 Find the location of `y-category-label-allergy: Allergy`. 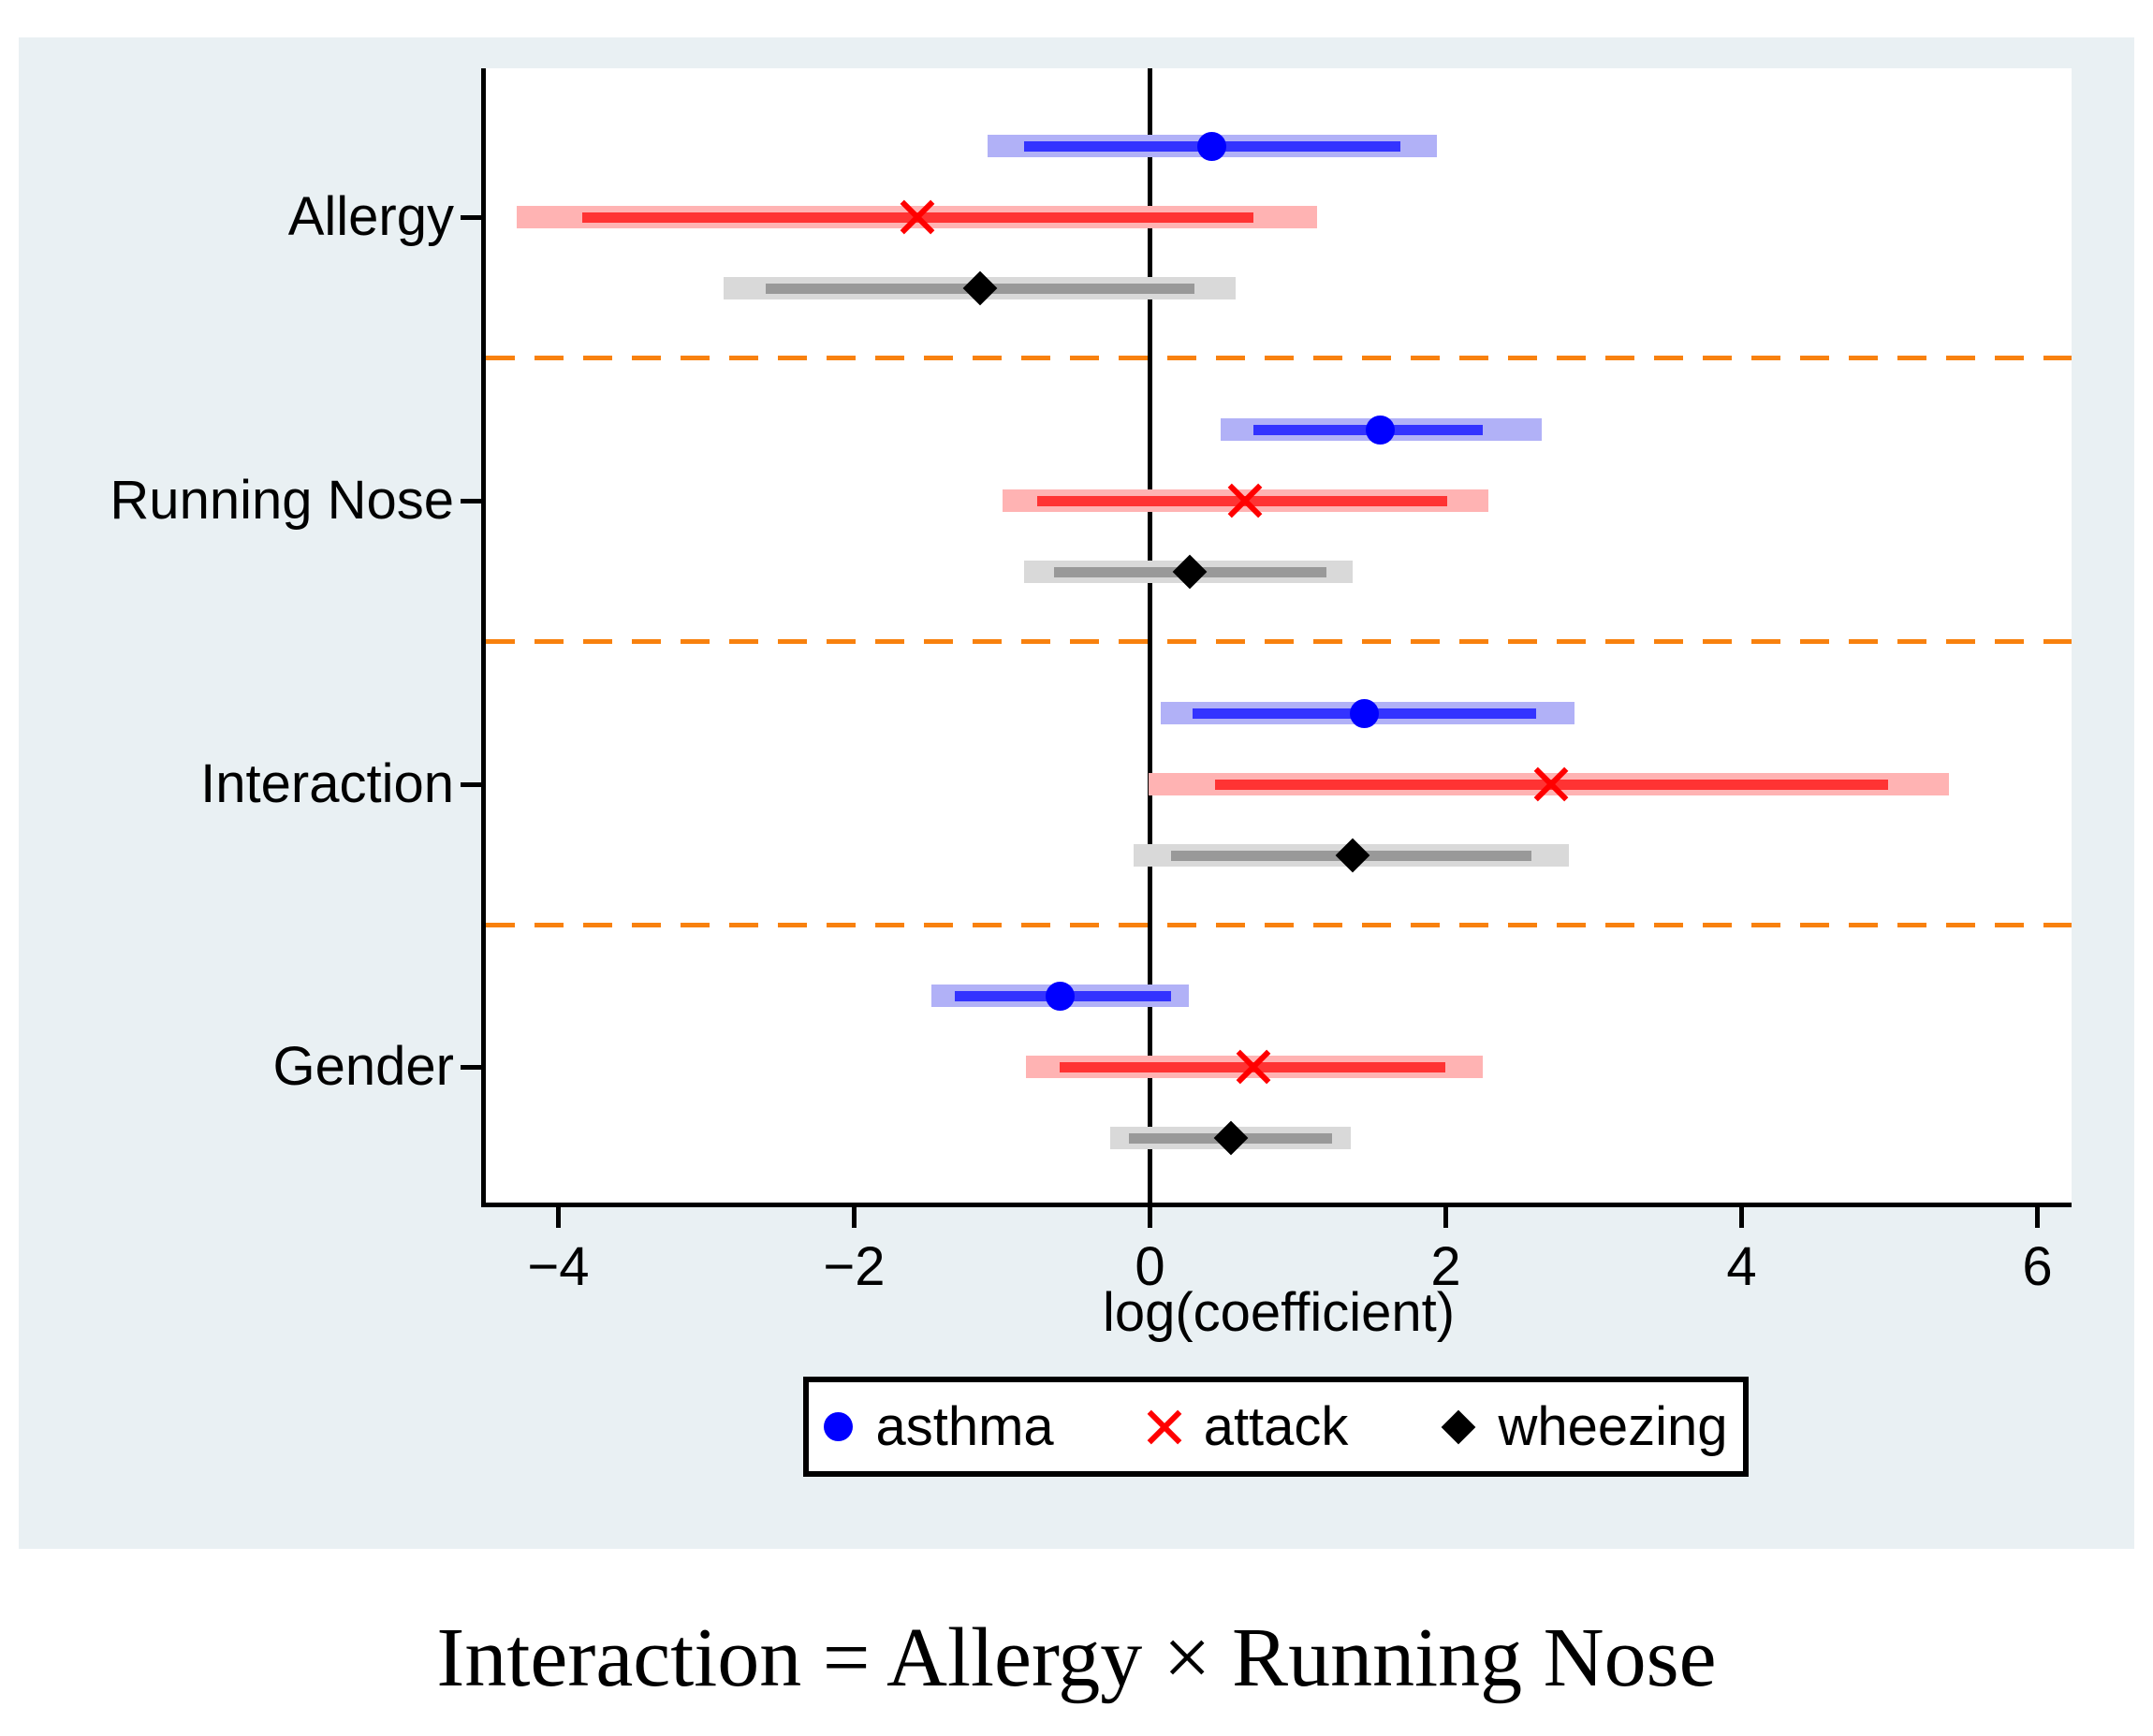

y-category-label-allergy: Allergy is located at coordinates (370, 216).